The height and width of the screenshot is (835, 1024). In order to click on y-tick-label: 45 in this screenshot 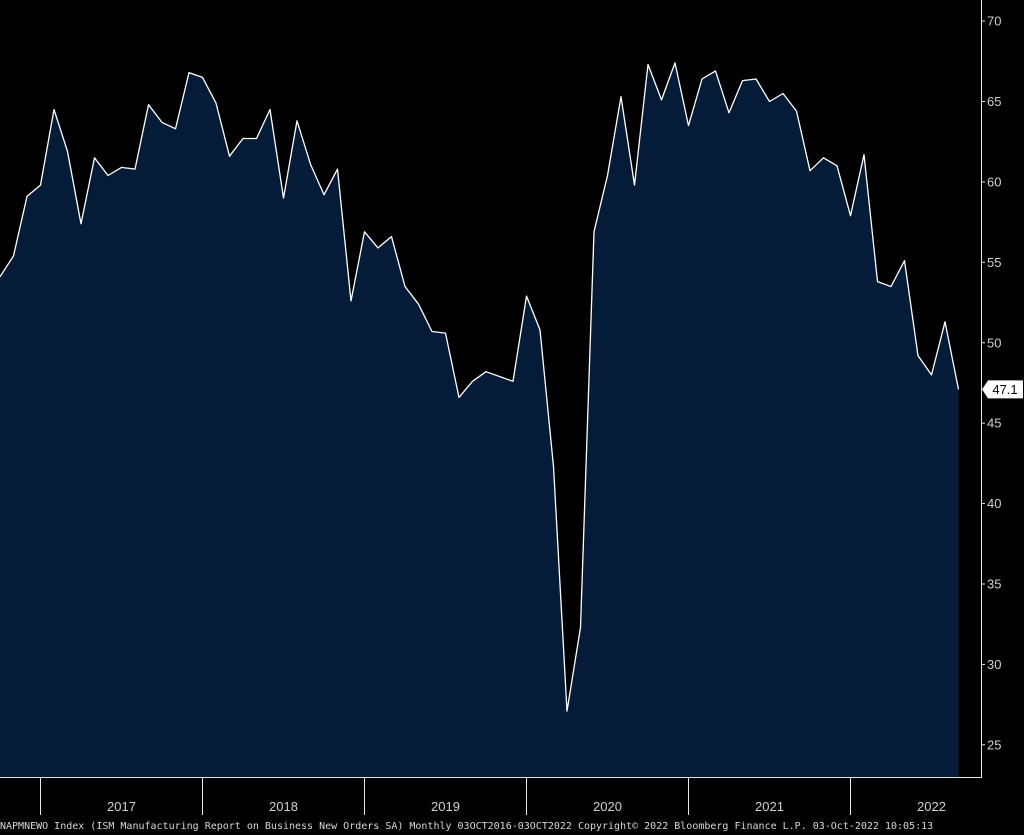, I will do `click(994, 423)`.